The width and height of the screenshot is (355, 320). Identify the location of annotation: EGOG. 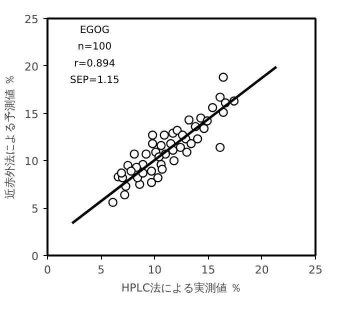
(95, 30).